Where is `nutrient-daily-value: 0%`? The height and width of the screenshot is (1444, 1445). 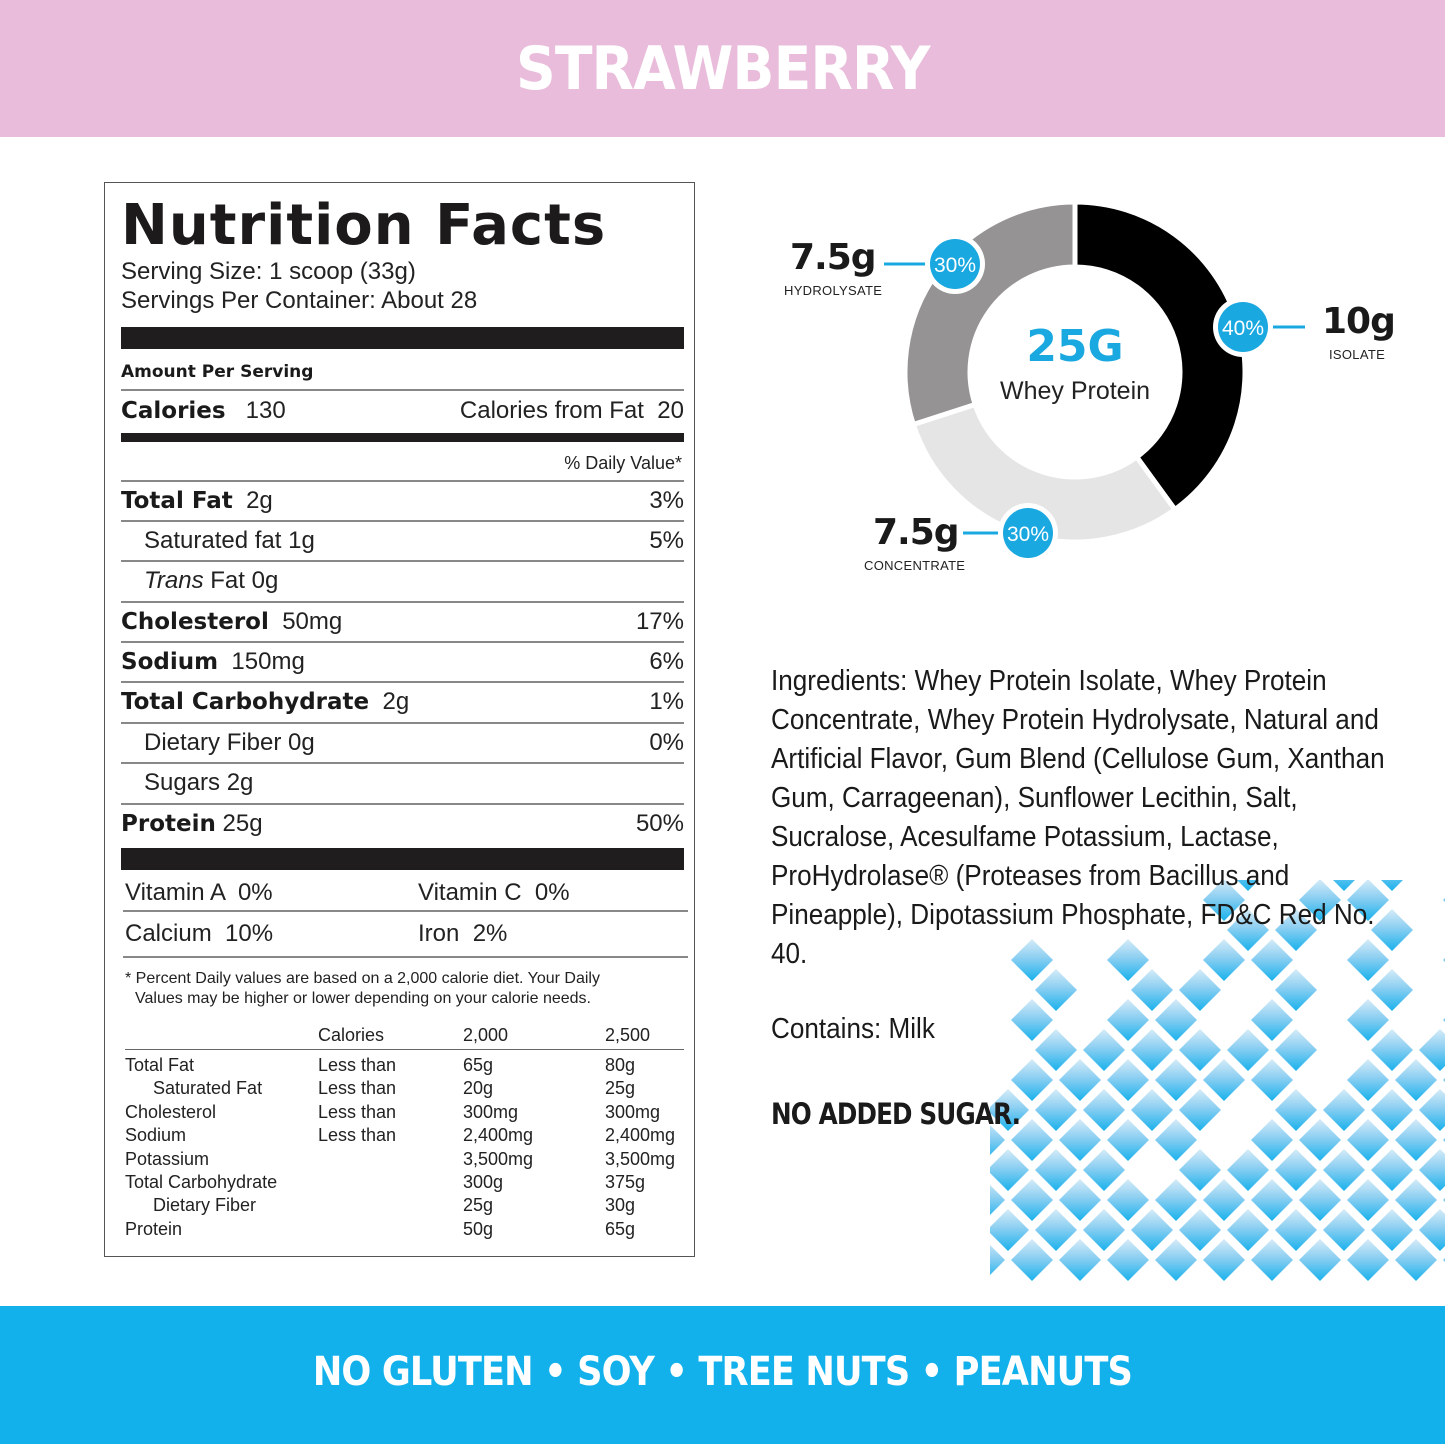
nutrient-daily-value: 0% is located at coordinates (666, 742).